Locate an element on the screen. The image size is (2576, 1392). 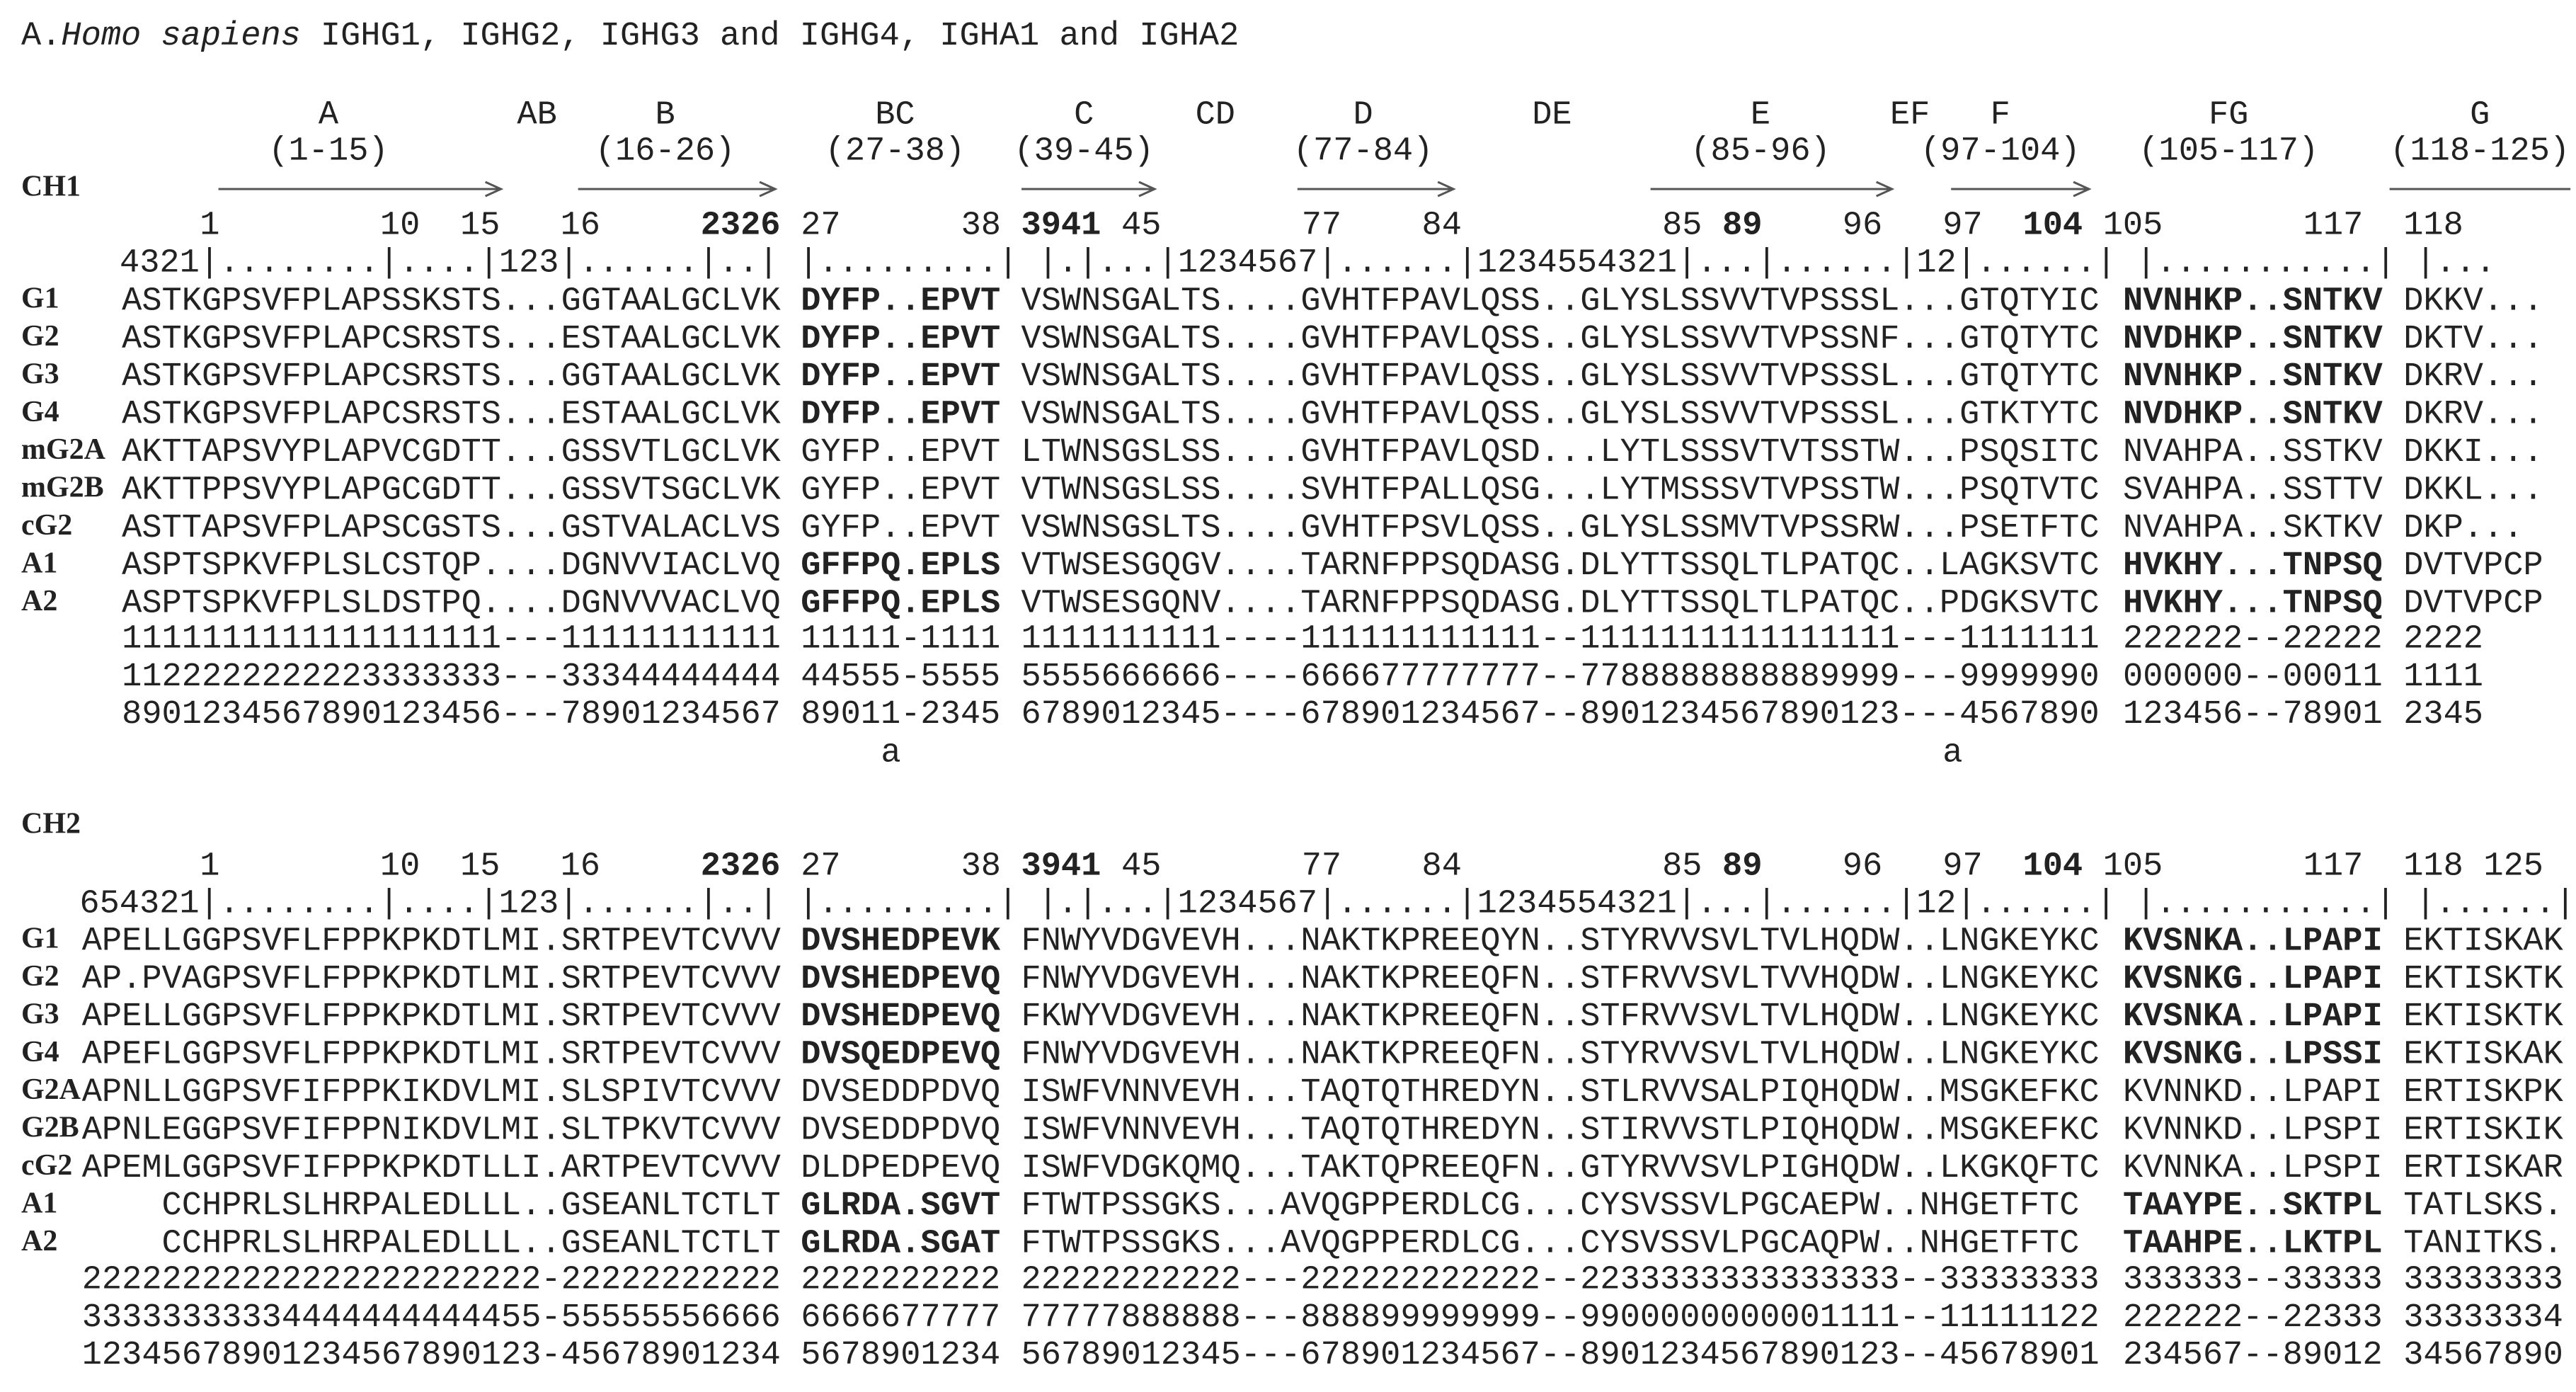
strand-label: BC is located at coordinates (895, 115).